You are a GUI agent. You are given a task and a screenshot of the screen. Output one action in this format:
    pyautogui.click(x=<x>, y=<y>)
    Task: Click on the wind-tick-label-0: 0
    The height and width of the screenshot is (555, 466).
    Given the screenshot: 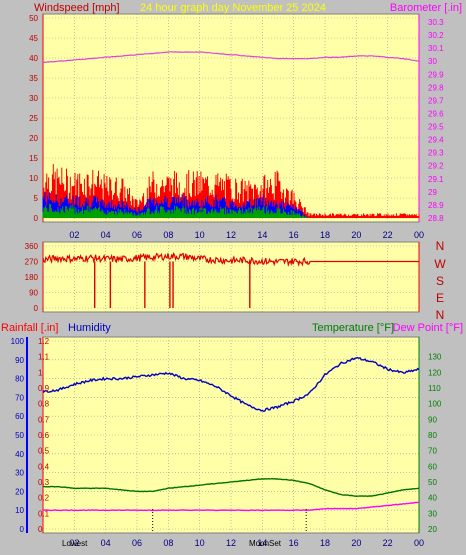 What is the action you would take?
    pyautogui.click(x=36, y=218)
    